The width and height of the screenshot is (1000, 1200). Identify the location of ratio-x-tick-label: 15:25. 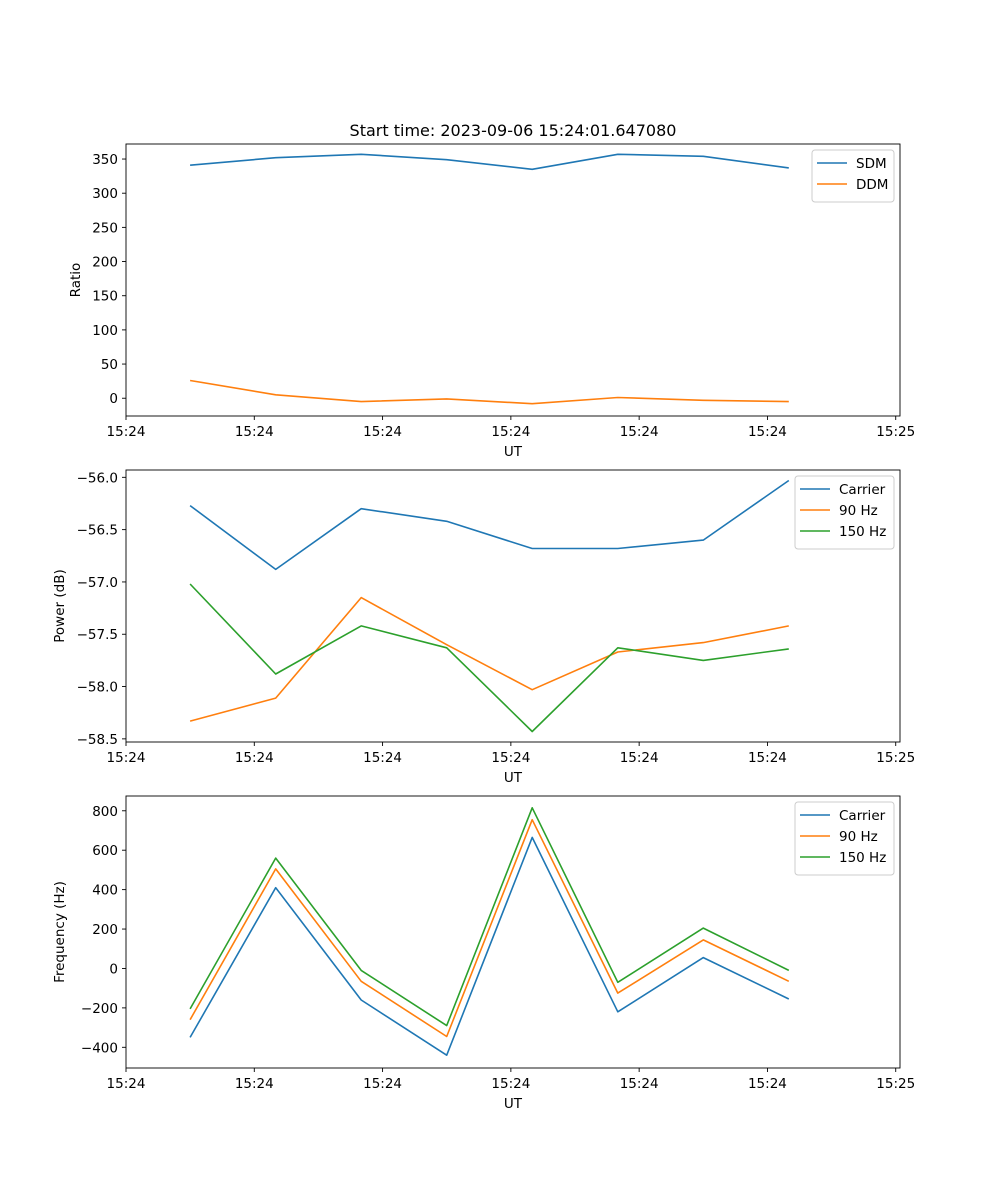
(895, 432).